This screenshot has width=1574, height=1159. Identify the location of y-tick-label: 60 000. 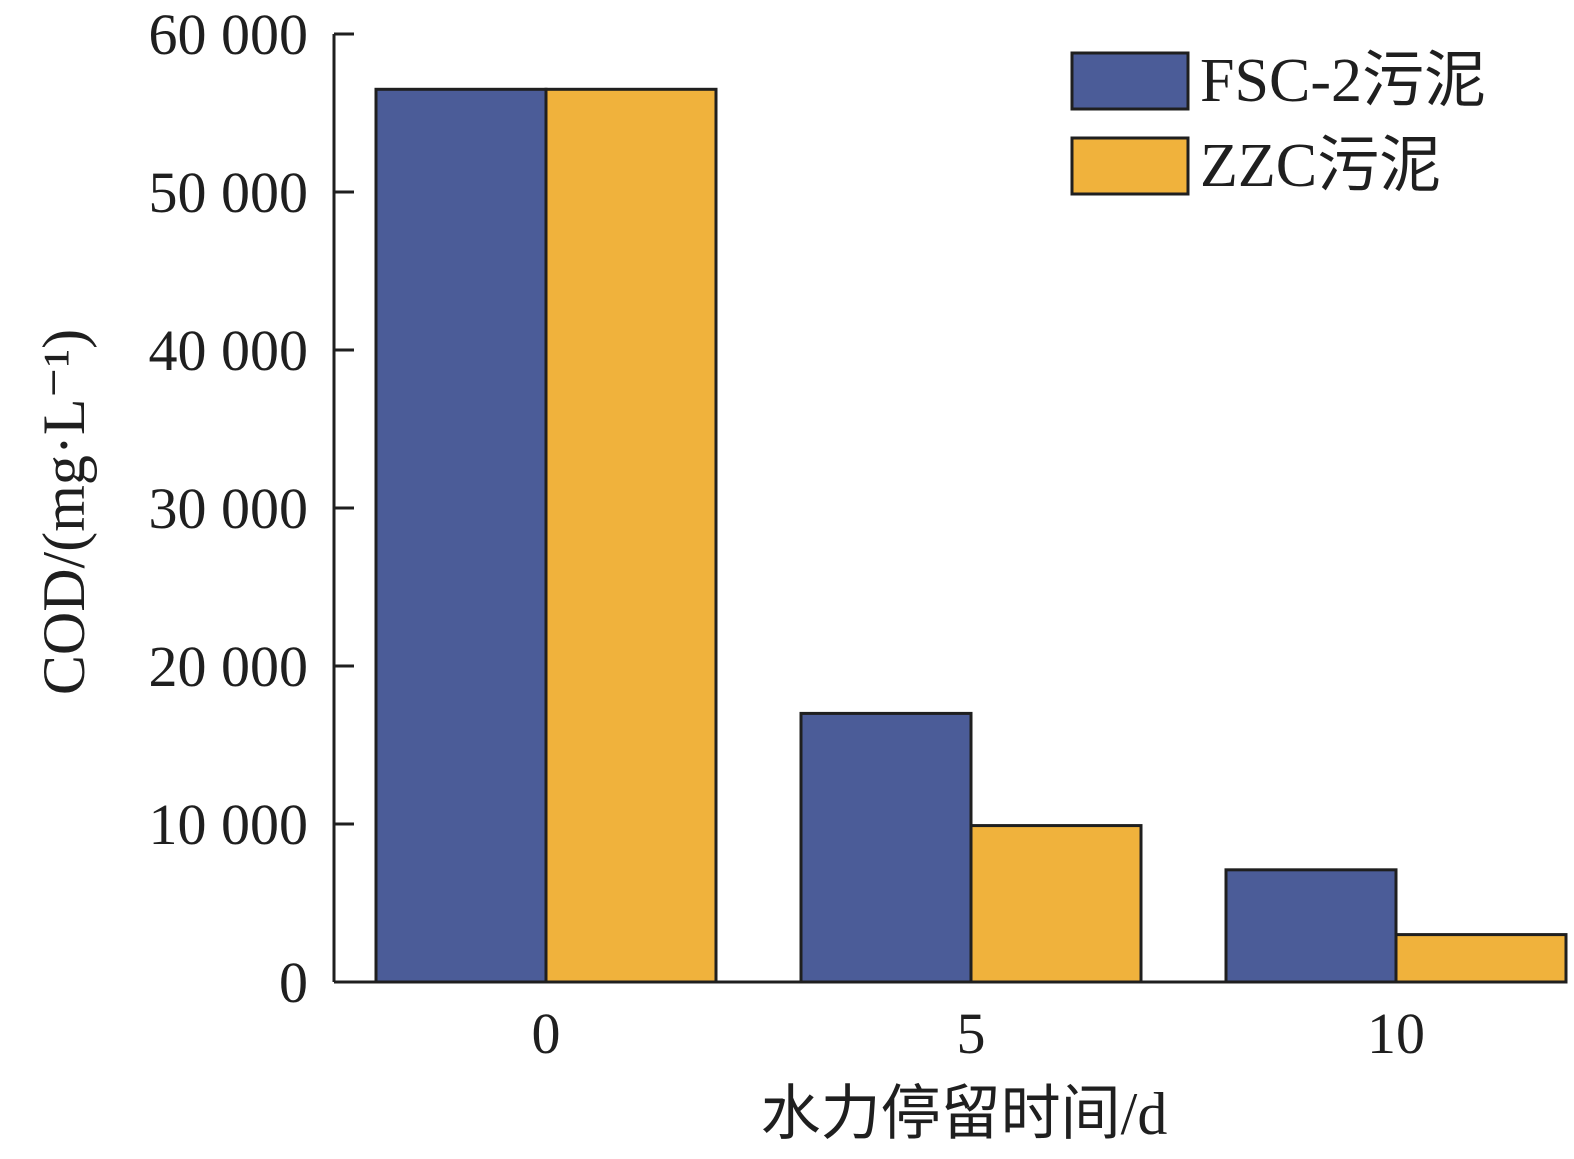
(229, 34).